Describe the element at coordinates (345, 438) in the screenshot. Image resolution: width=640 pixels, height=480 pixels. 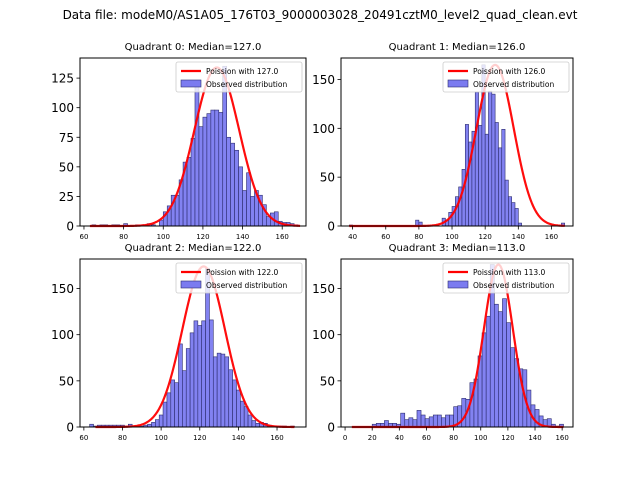
I see `x-tick-label: 0` at that location.